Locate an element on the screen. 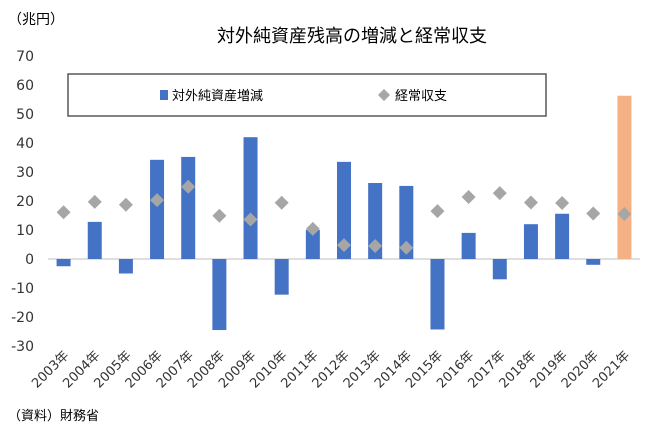 The image size is (663, 433). legend: 対外純資産増減 経常収支 is located at coordinates (307, 95).